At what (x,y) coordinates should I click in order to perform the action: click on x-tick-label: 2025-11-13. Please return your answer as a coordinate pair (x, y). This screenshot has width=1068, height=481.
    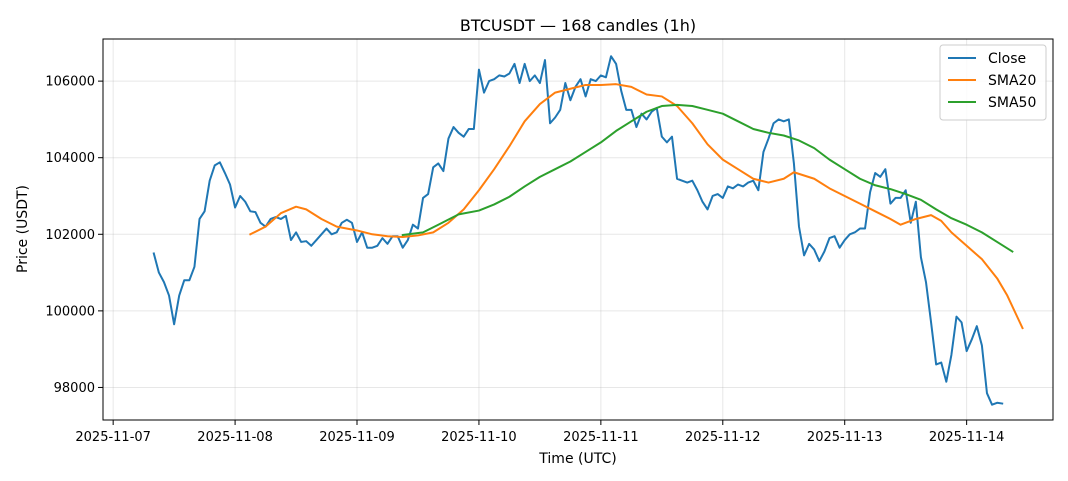
    Looking at the image, I should click on (845, 437).